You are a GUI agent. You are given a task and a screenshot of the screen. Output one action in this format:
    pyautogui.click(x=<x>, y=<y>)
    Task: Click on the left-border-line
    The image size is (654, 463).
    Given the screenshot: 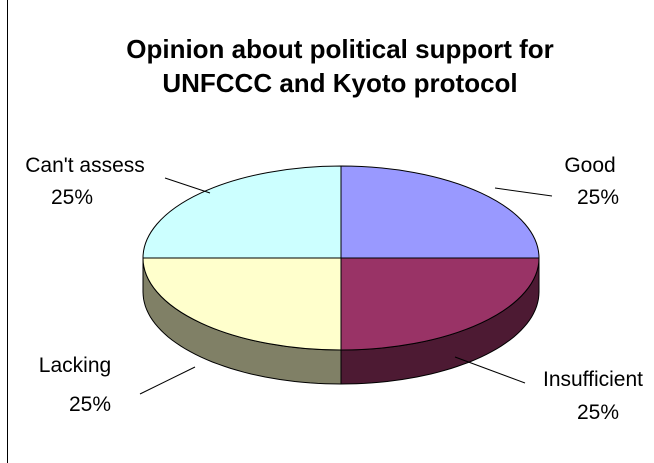 What is the action you would take?
    pyautogui.click(x=7, y=231)
    